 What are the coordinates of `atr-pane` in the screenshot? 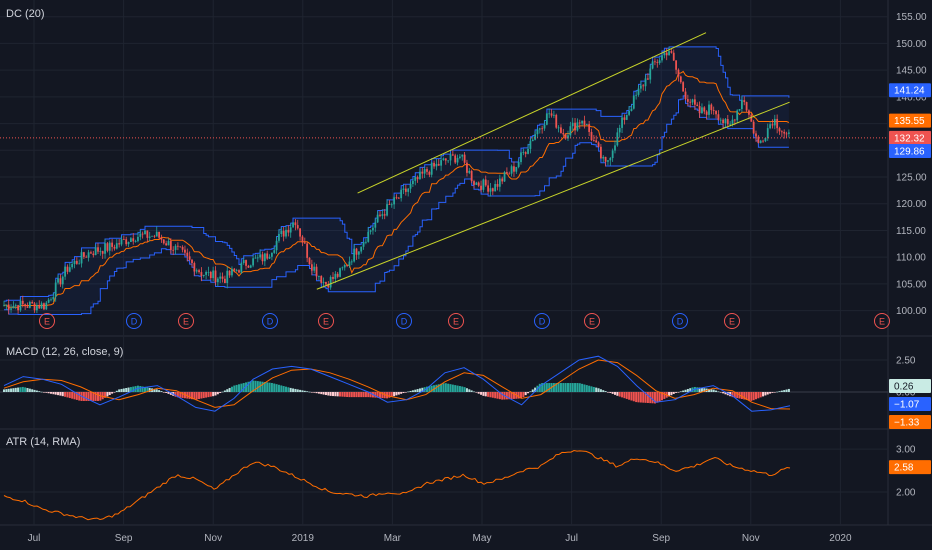 It's located at (397, 485).